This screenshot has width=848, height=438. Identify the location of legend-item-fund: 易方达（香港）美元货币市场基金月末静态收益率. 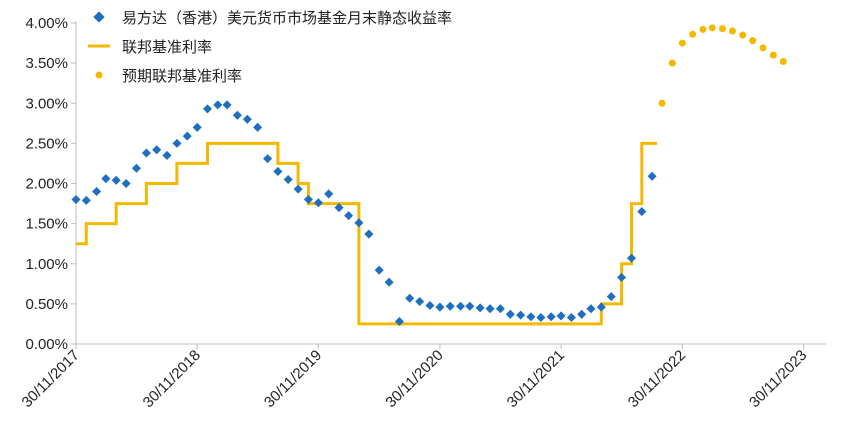
(272, 18).